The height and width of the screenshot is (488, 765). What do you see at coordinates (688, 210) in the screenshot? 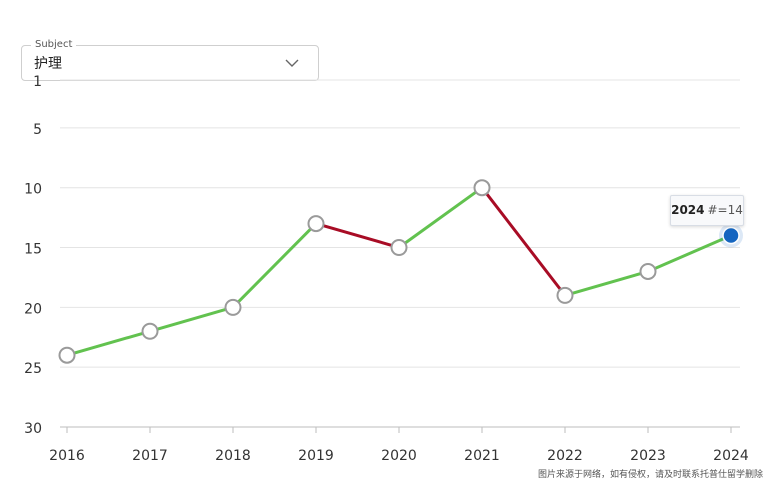
I see `tooltip-year: 2024` at bounding box center [688, 210].